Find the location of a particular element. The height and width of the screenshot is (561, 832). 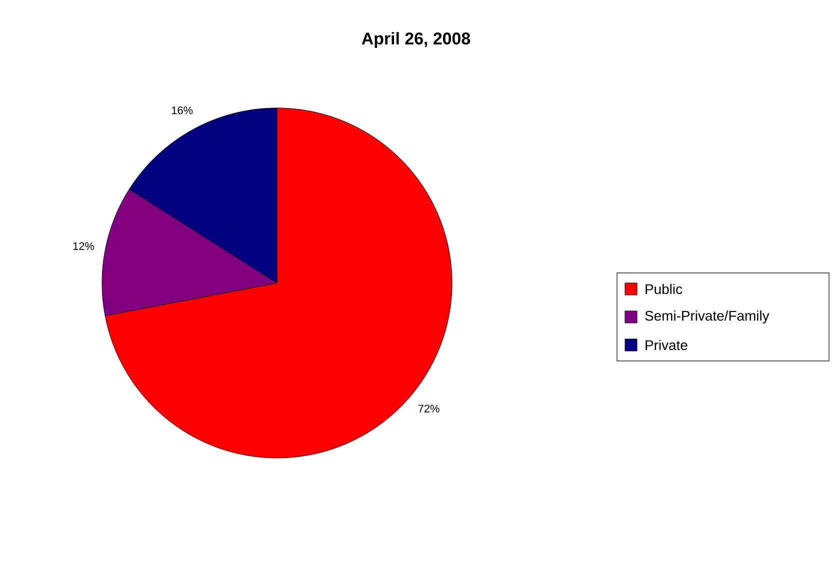

legend-label: Semi-Private/Family is located at coordinates (707, 317).